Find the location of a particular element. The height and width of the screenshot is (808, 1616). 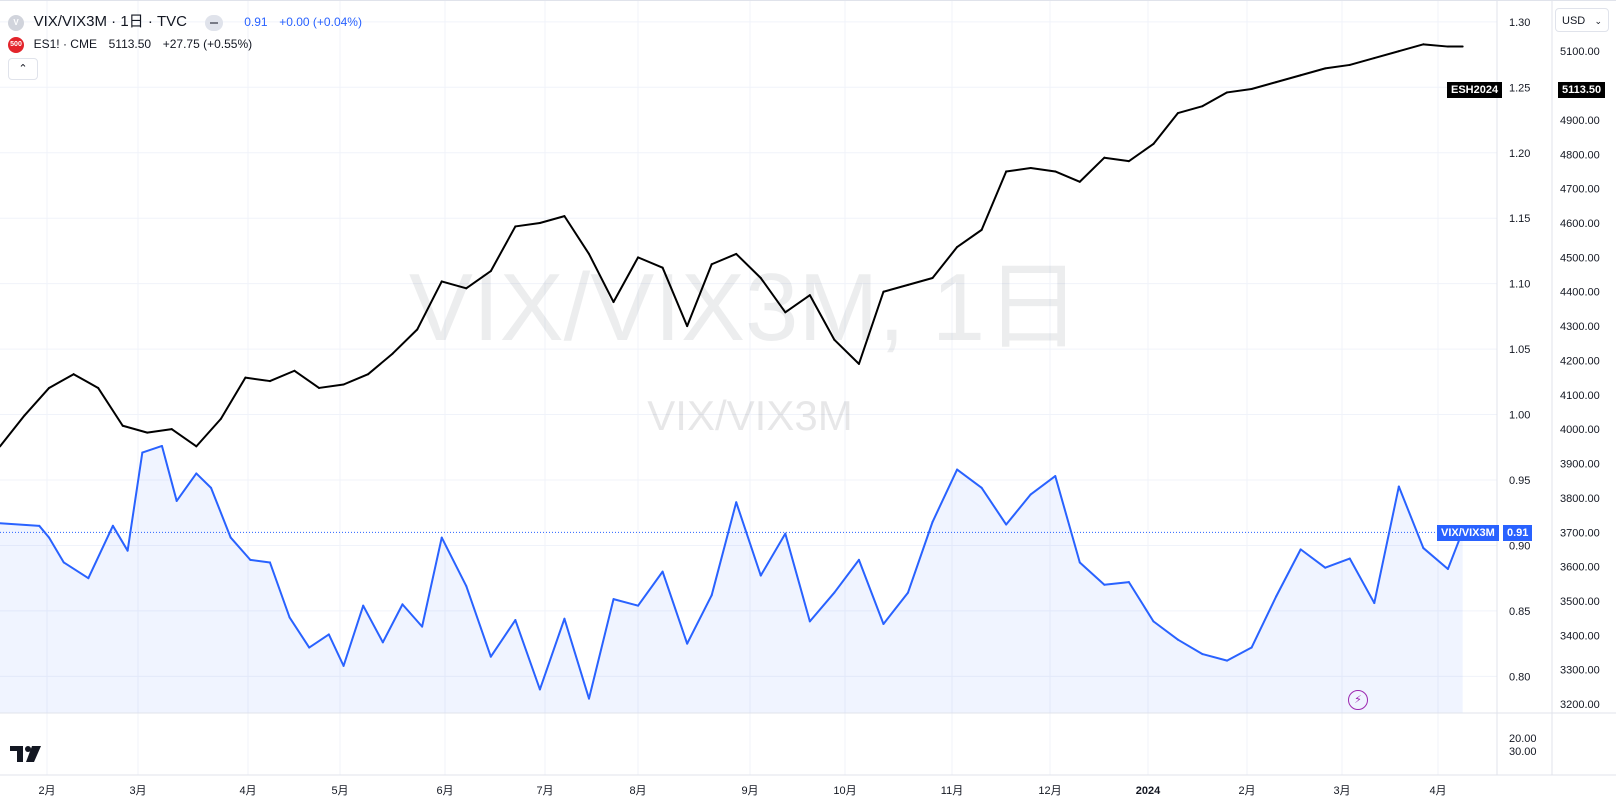

x-tick-label: 2024 is located at coordinates (1148, 791).